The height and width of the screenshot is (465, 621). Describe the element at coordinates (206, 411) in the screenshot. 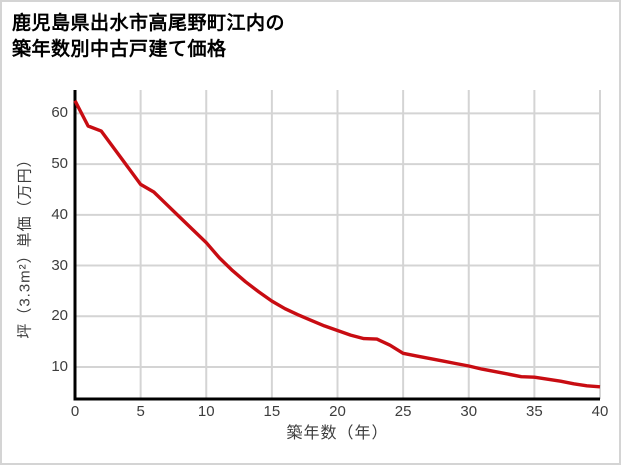

I see `x-tick-label: 10` at that location.